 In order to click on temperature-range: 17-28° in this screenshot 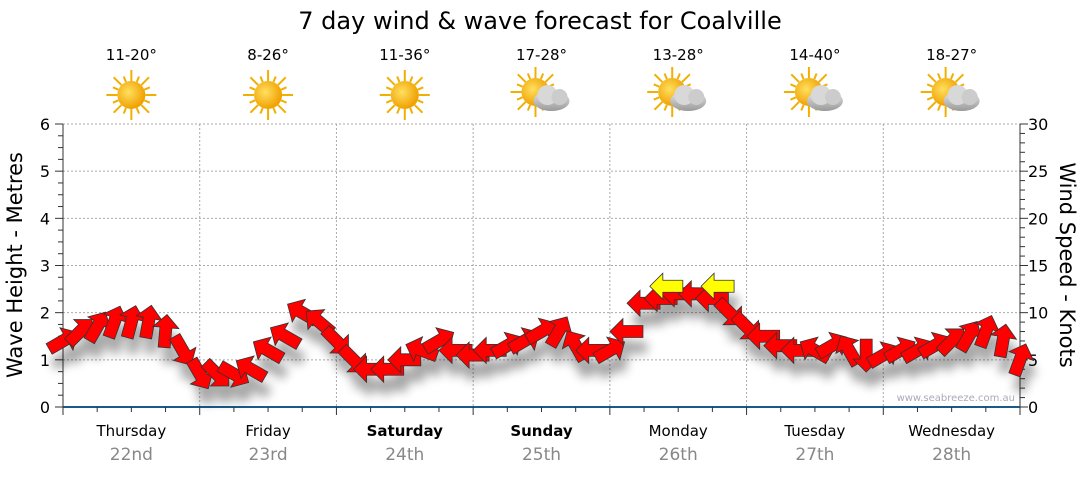, I will do `click(541, 55)`.